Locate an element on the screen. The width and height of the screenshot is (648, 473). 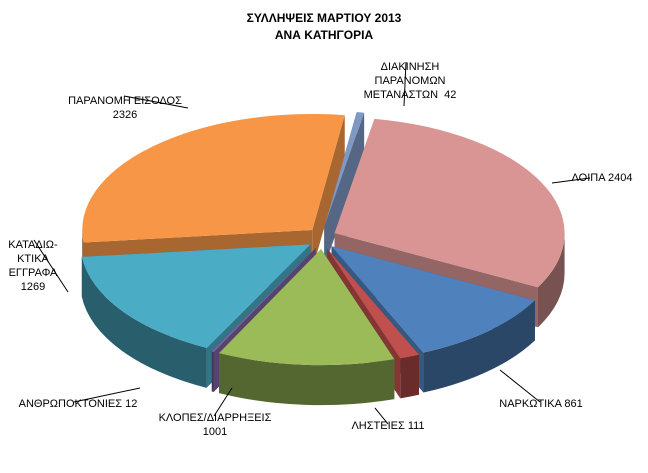
leader-line-anthropoktonies is located at coordinates (107, 395).